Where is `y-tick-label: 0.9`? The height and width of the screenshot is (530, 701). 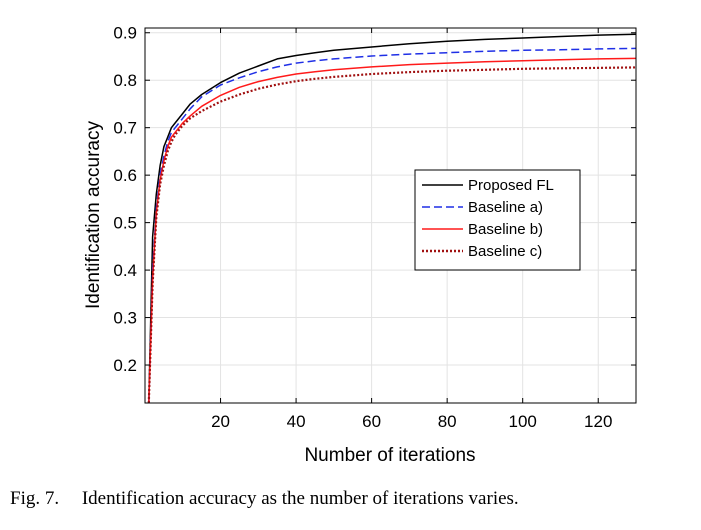
y-tick-label: 0.9 is located at coordinates (125, 33).